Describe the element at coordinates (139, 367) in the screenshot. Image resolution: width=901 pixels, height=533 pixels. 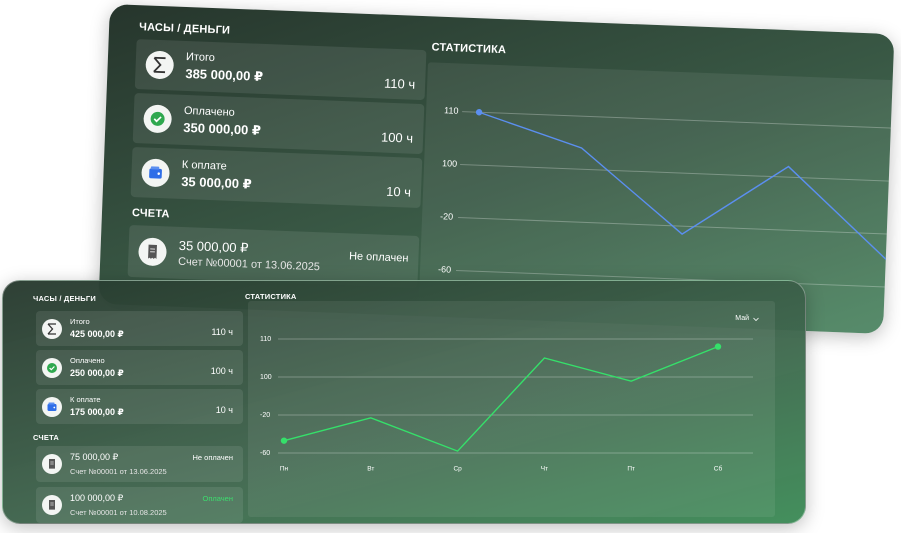
I see `summary-card: Оплачено 250 000,00 ₽ 100 ч` at that location.